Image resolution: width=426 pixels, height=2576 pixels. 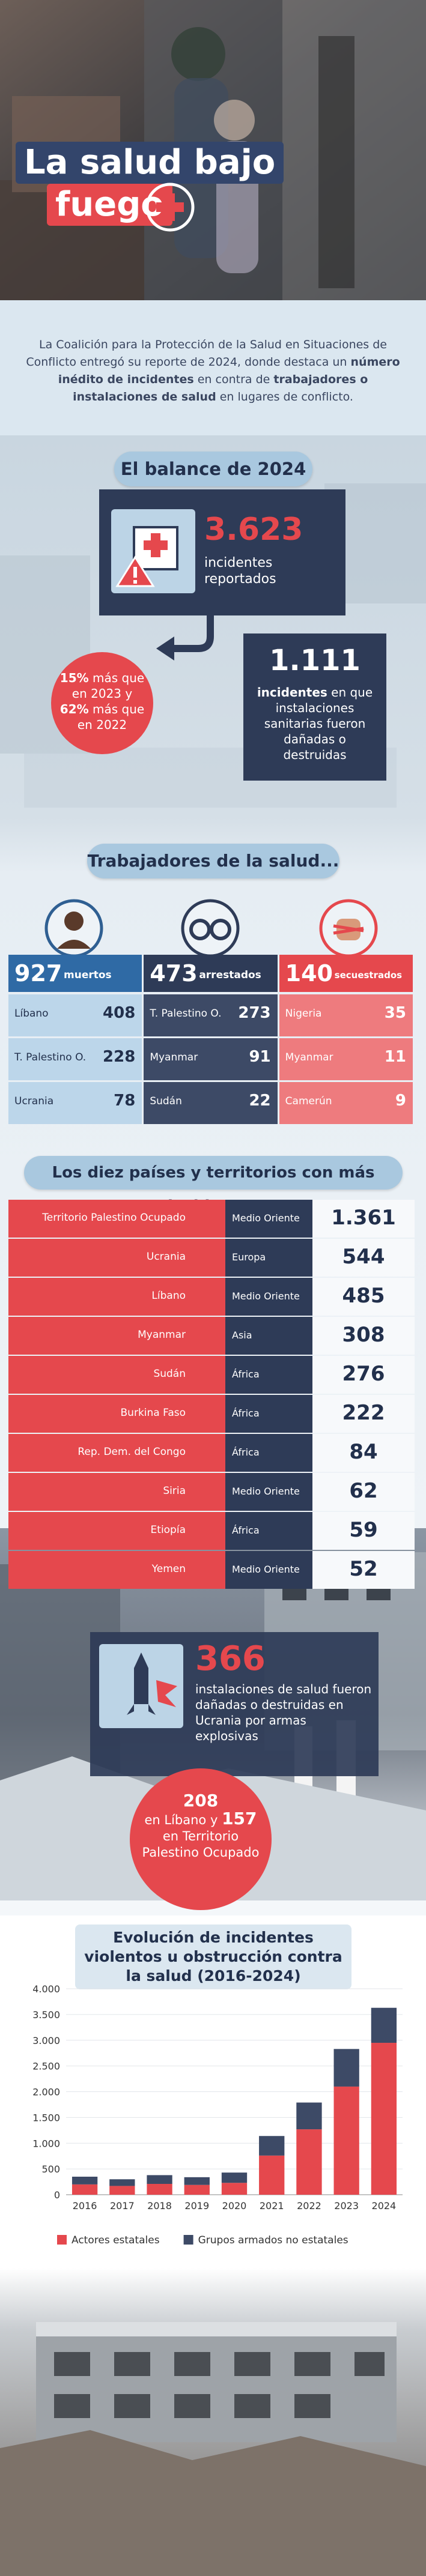 What do you see at coordinates (168, 1296) in the screenshot?
I see `country-name: Líbano` at bounding box center [168, 1296].